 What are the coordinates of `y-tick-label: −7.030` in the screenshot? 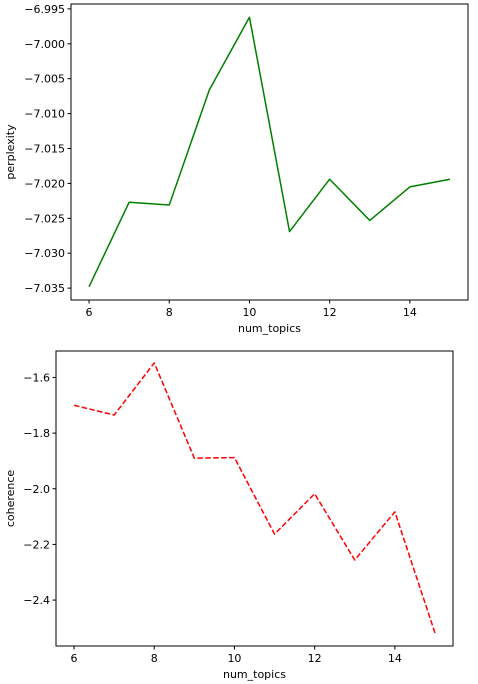 It's located at (44, 253).